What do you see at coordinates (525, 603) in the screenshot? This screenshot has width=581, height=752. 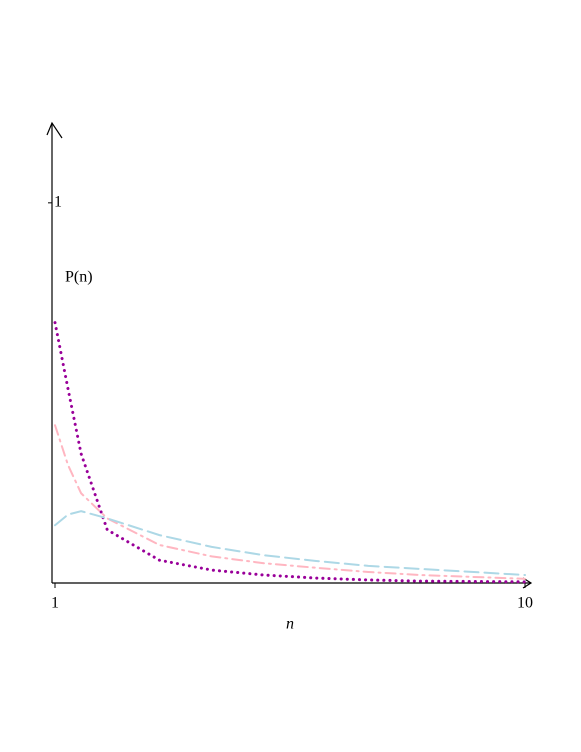 I see `x-tick-label: 10` at bounding box center [525, 603].